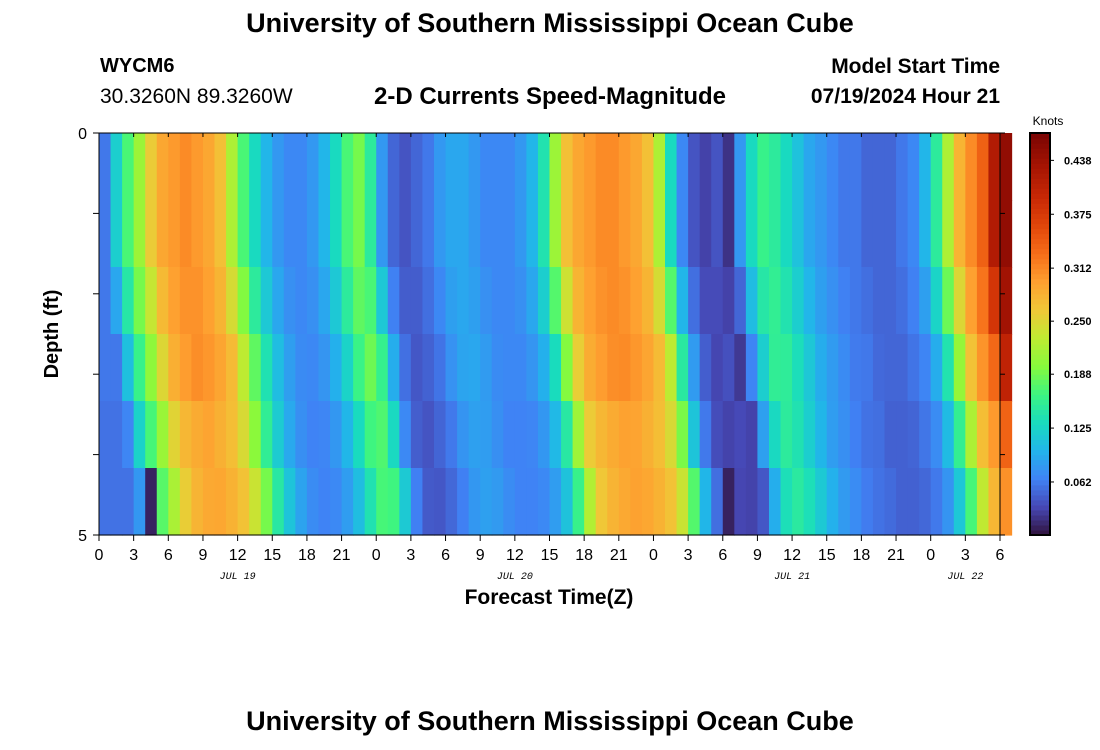 The image size is (1100, 750). What do you see at coordinates (1071, 322) in the screenshot?
I see `colorbar-ticks: 0.062 0.125 0.188 0.250 0.312 0.375 0.438` at bounding box center [1071, 322].